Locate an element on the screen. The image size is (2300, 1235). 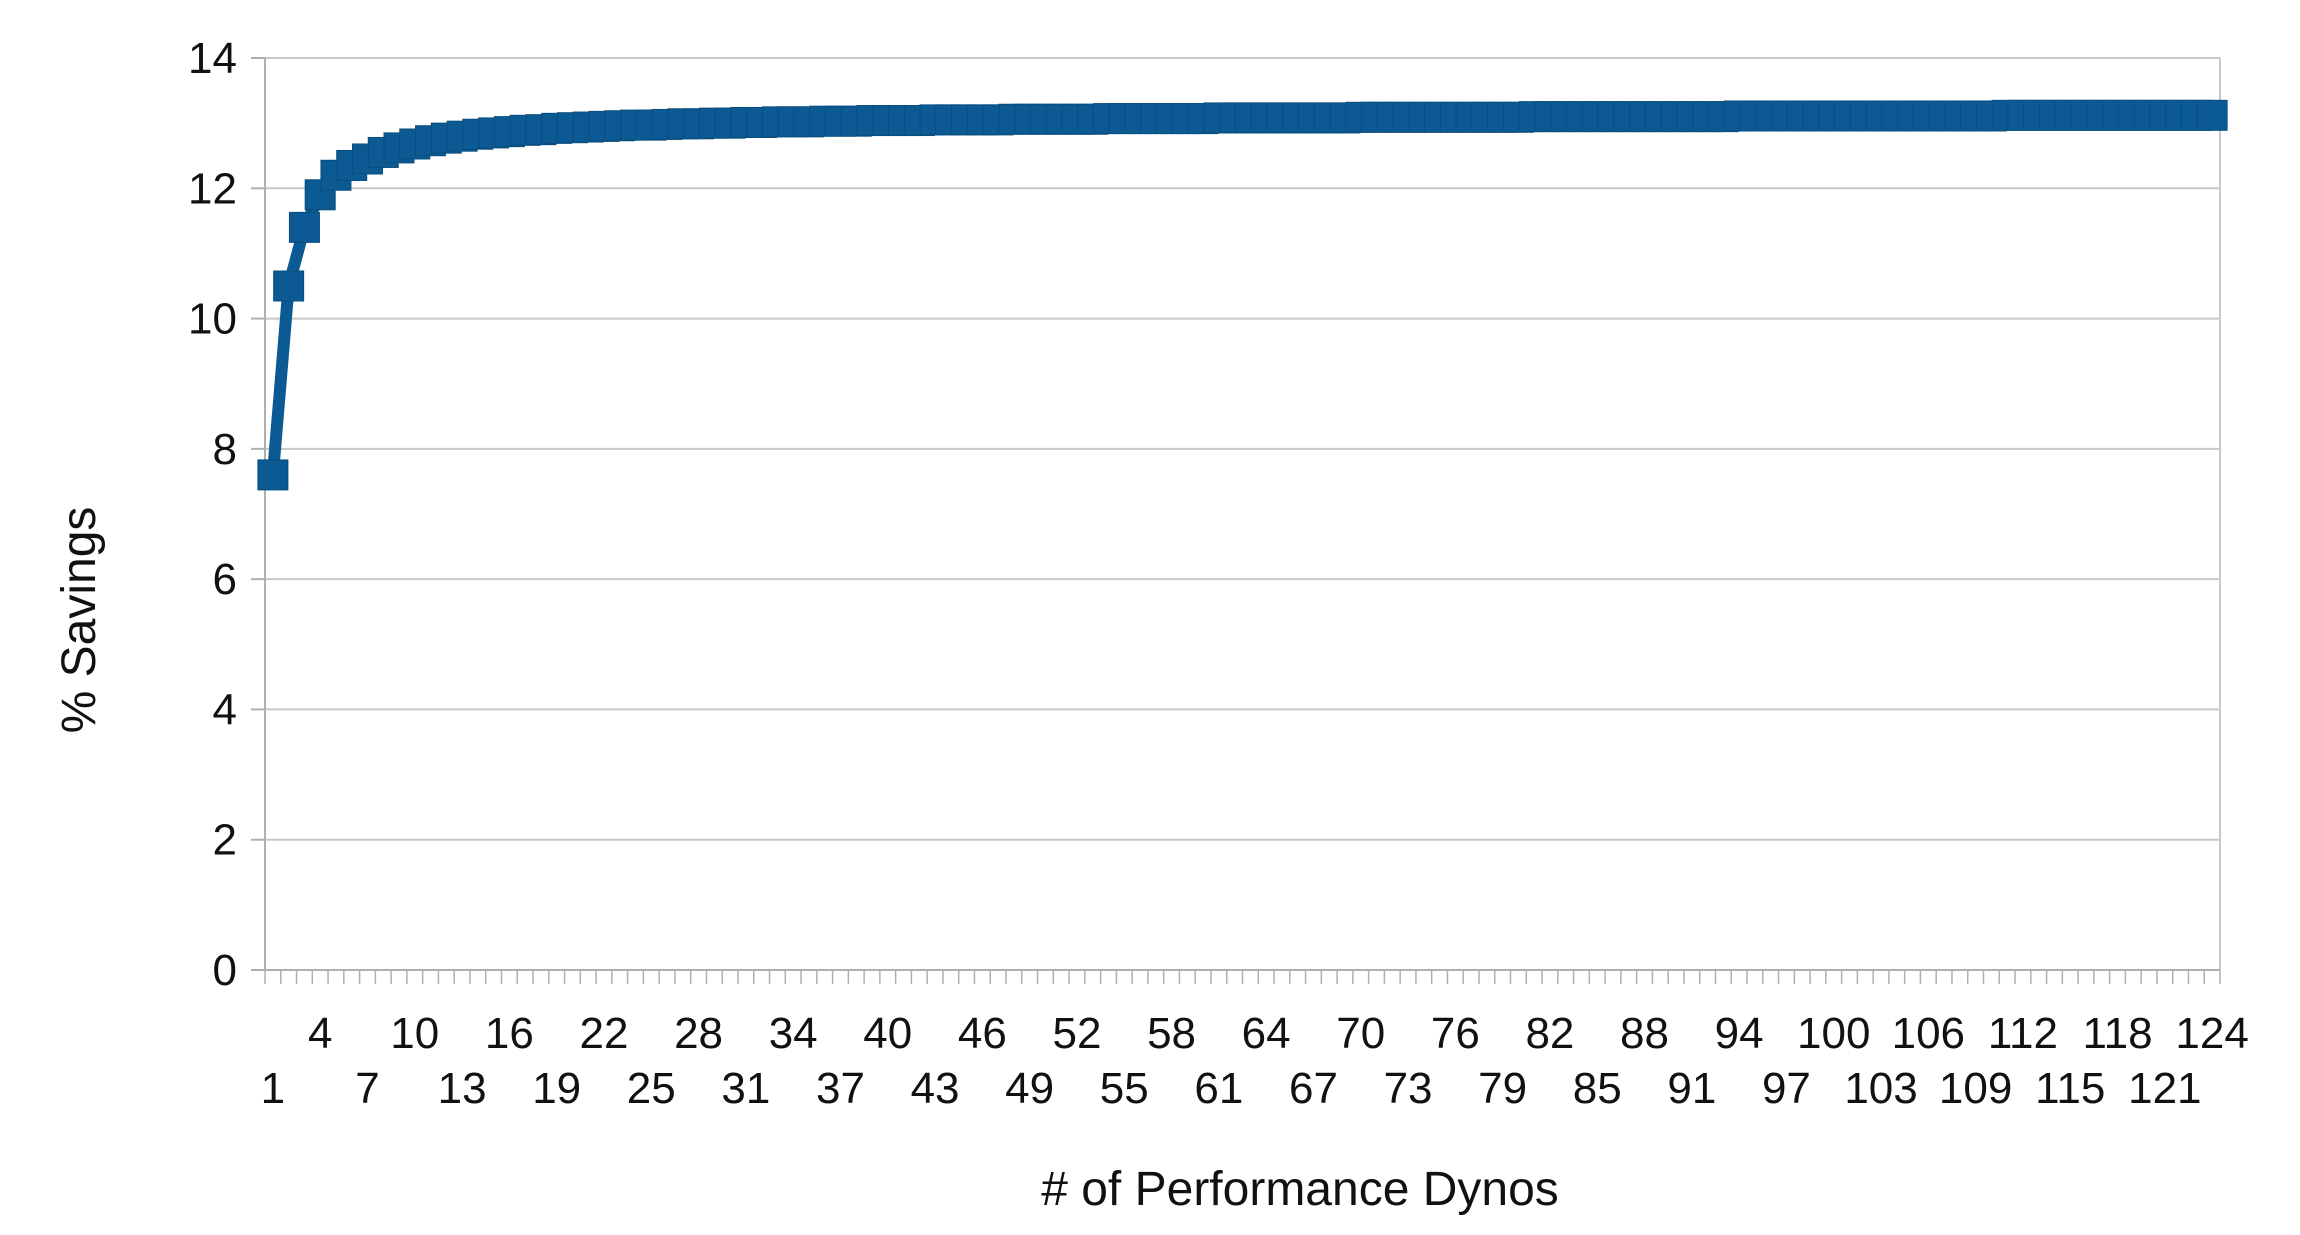
x-tick-label-61: 61 is located at coordinates (1218, 1088).